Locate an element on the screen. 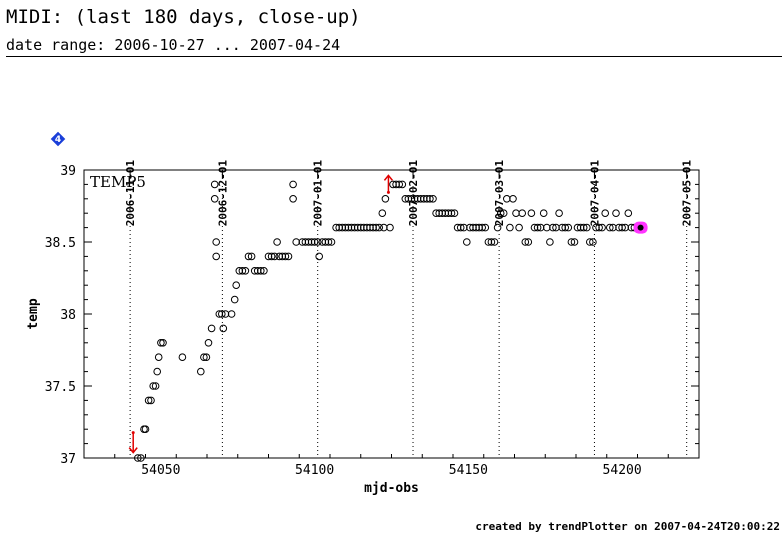  x-tick-label: 54050 is located at coordinates (160, 470).